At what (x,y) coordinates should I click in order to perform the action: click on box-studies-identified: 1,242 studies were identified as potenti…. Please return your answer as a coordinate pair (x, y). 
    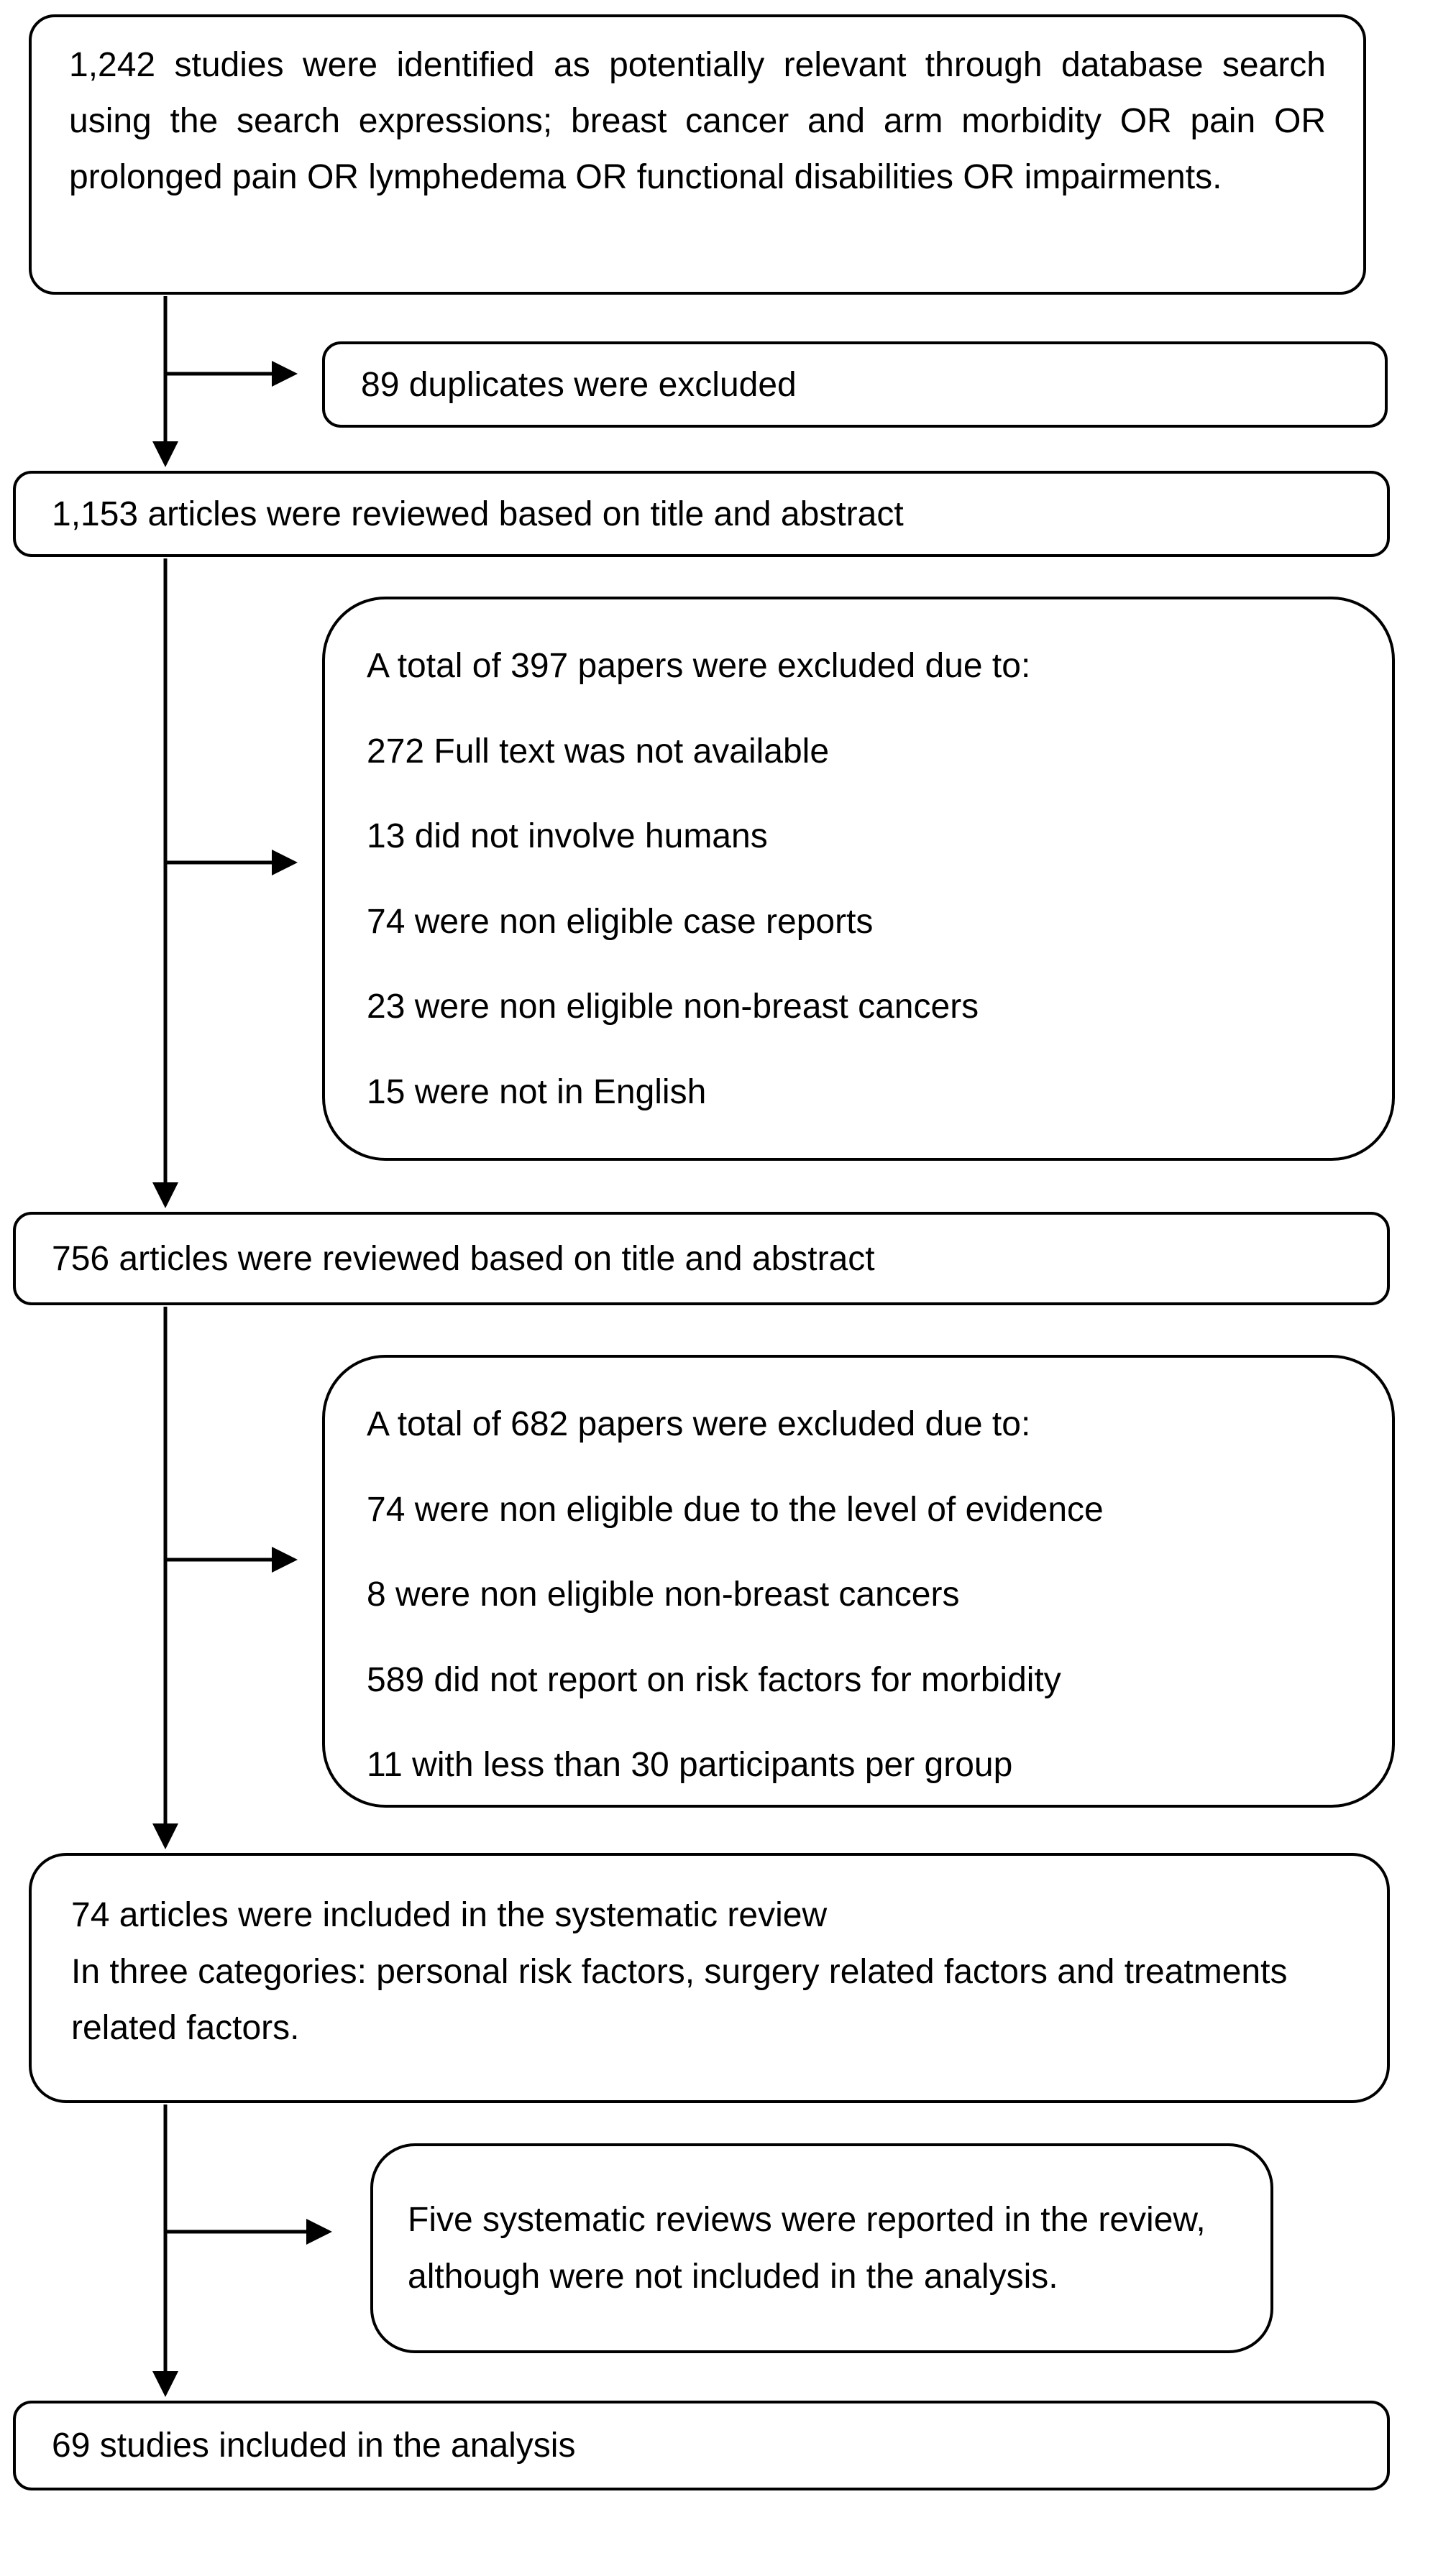
    Looking at the image, I should click on (697, 154).